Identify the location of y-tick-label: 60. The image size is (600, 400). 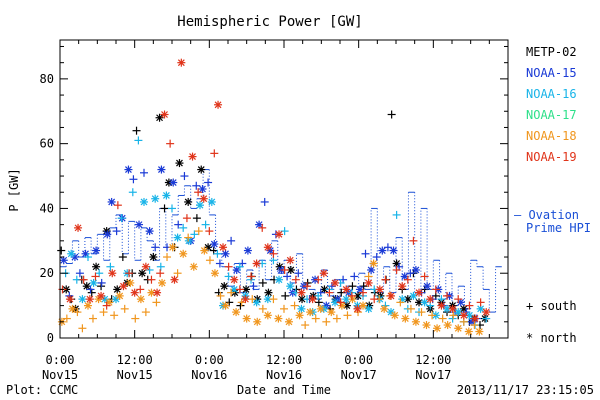
(47, 144).